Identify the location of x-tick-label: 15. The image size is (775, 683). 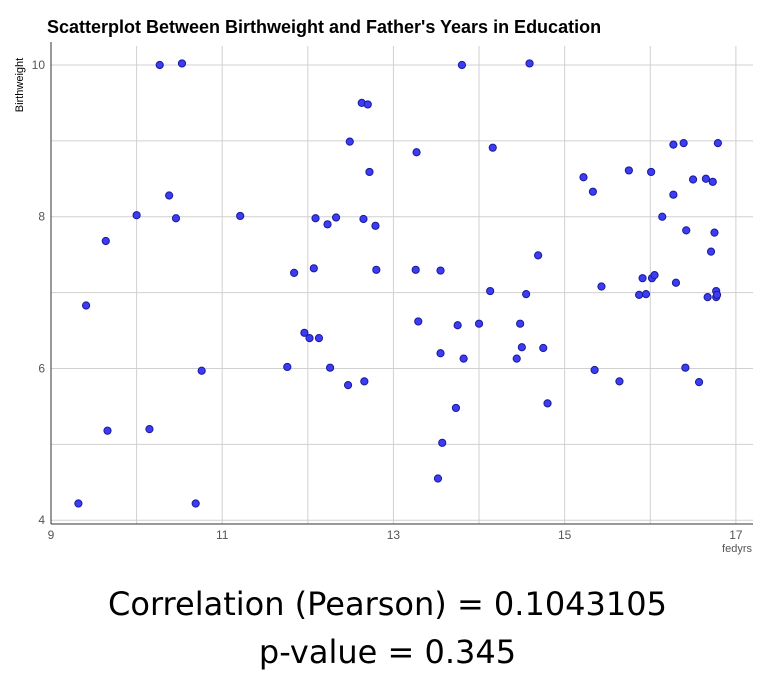
(565, 535).